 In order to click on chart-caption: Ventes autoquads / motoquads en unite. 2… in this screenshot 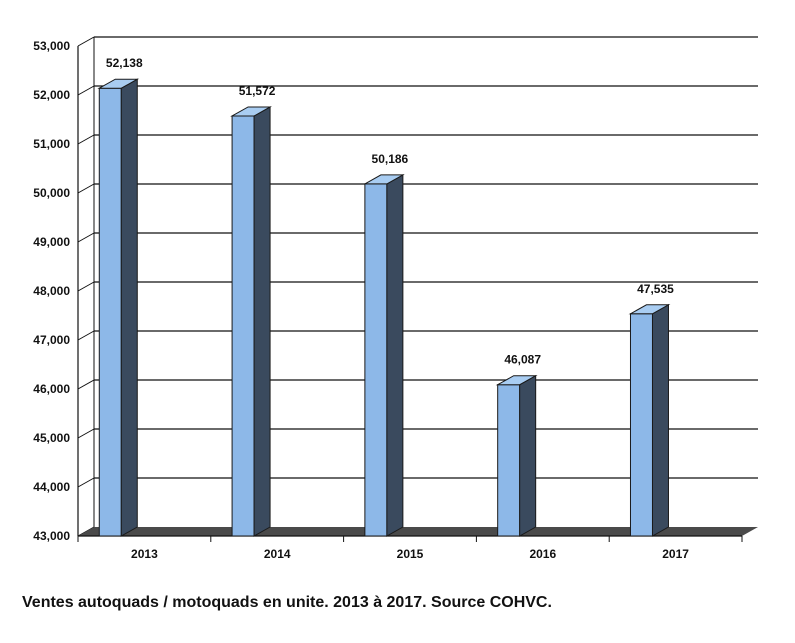, I will do `click(287, 602)`.